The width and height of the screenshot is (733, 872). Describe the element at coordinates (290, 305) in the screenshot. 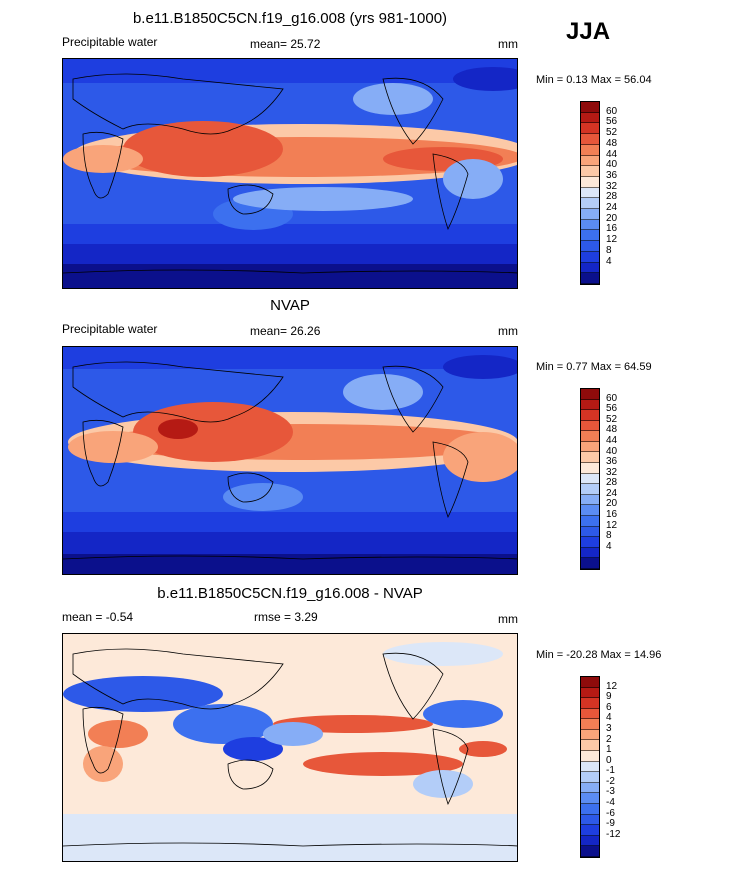

I see `panel2-title: NVAP` at that location.